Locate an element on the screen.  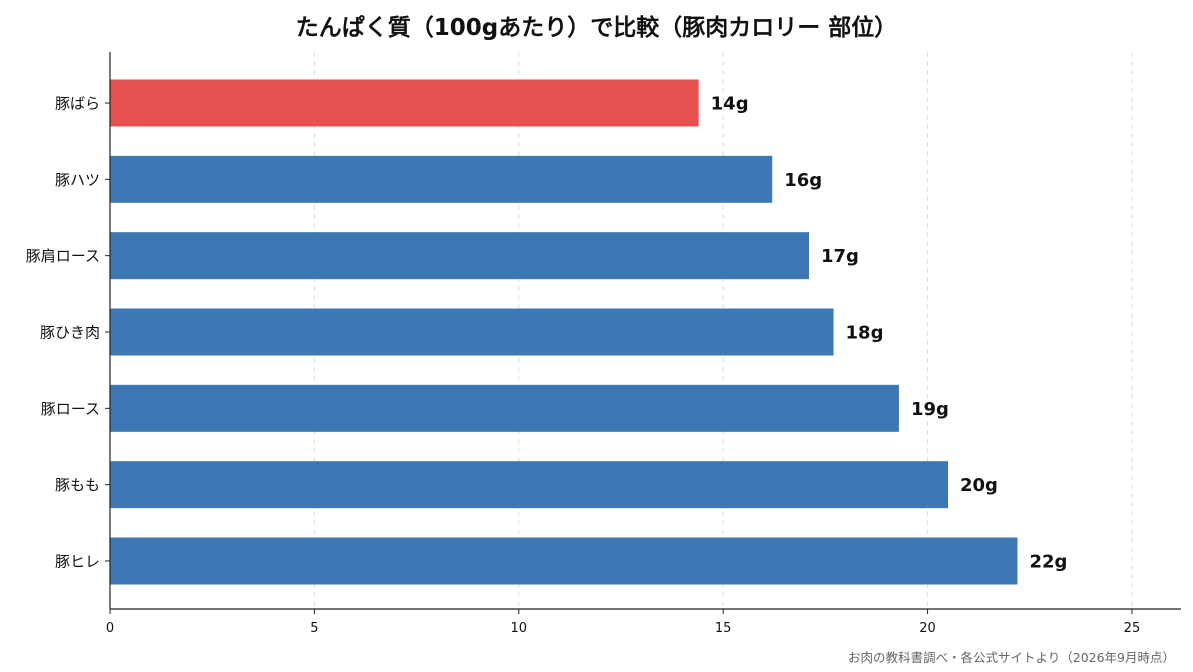
category-label: 豚肩ロース is located at coordinates (63, 256).